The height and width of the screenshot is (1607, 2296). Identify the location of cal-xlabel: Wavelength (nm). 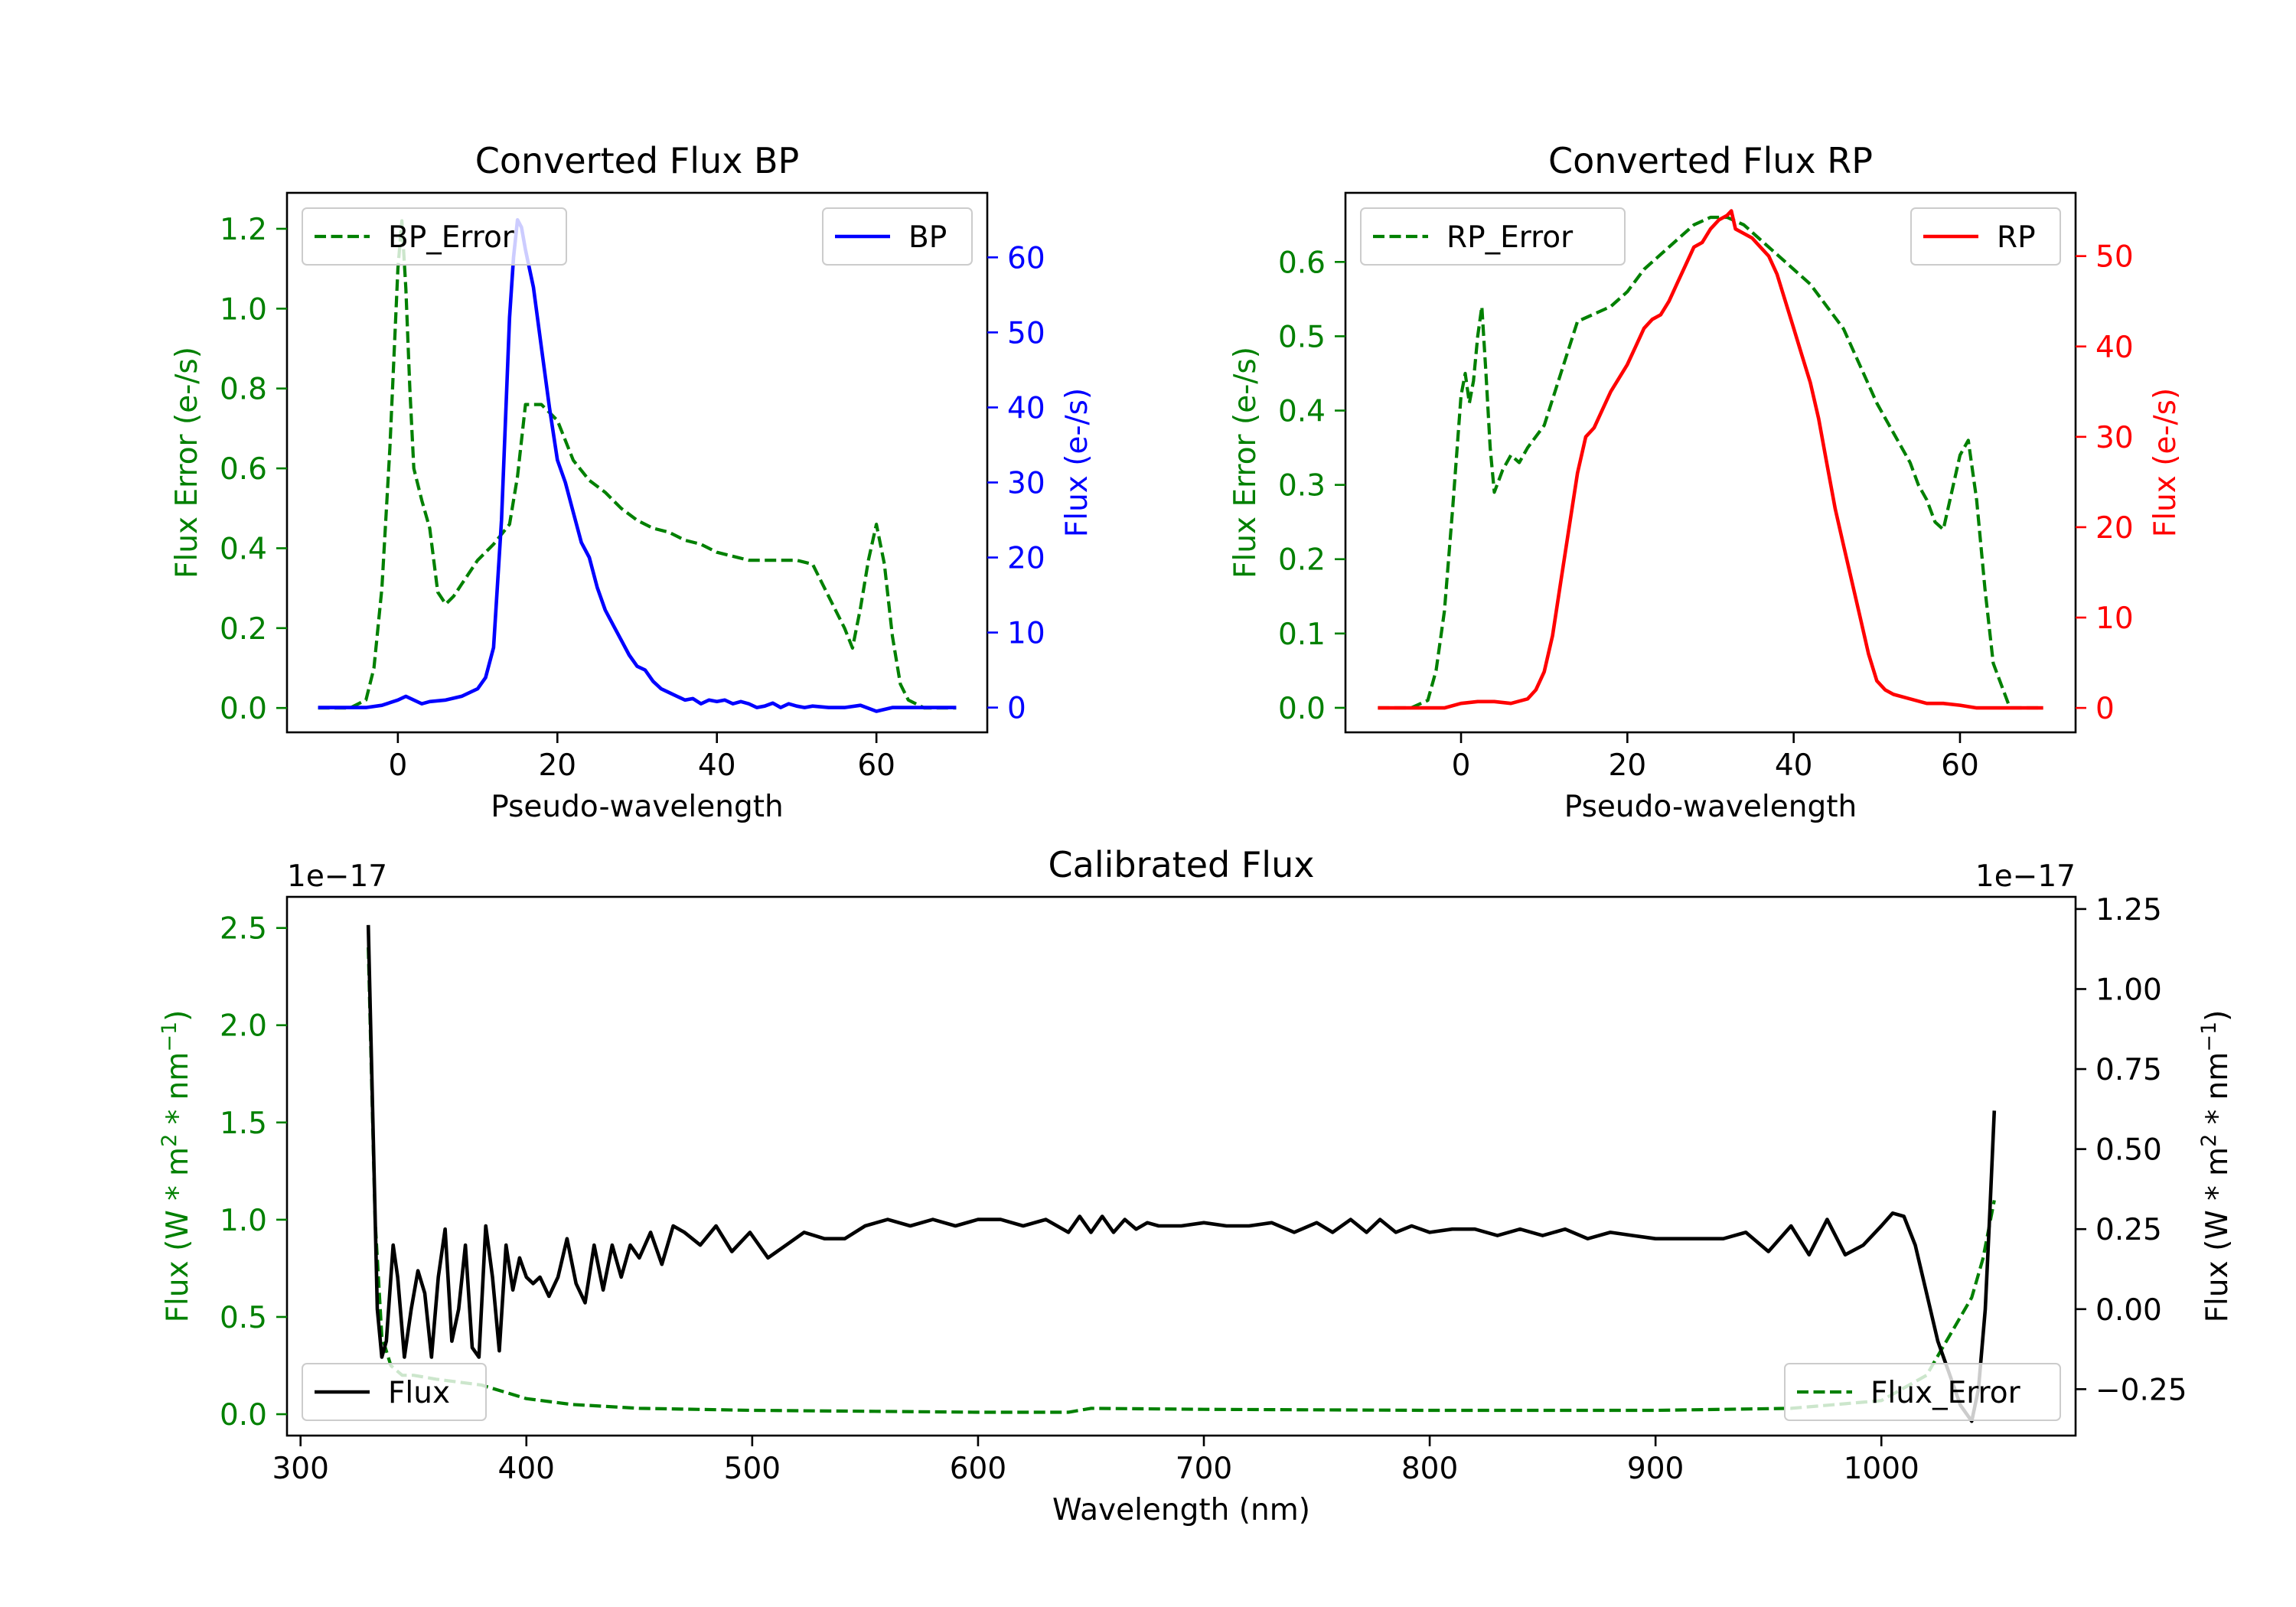
(1181, 1510).